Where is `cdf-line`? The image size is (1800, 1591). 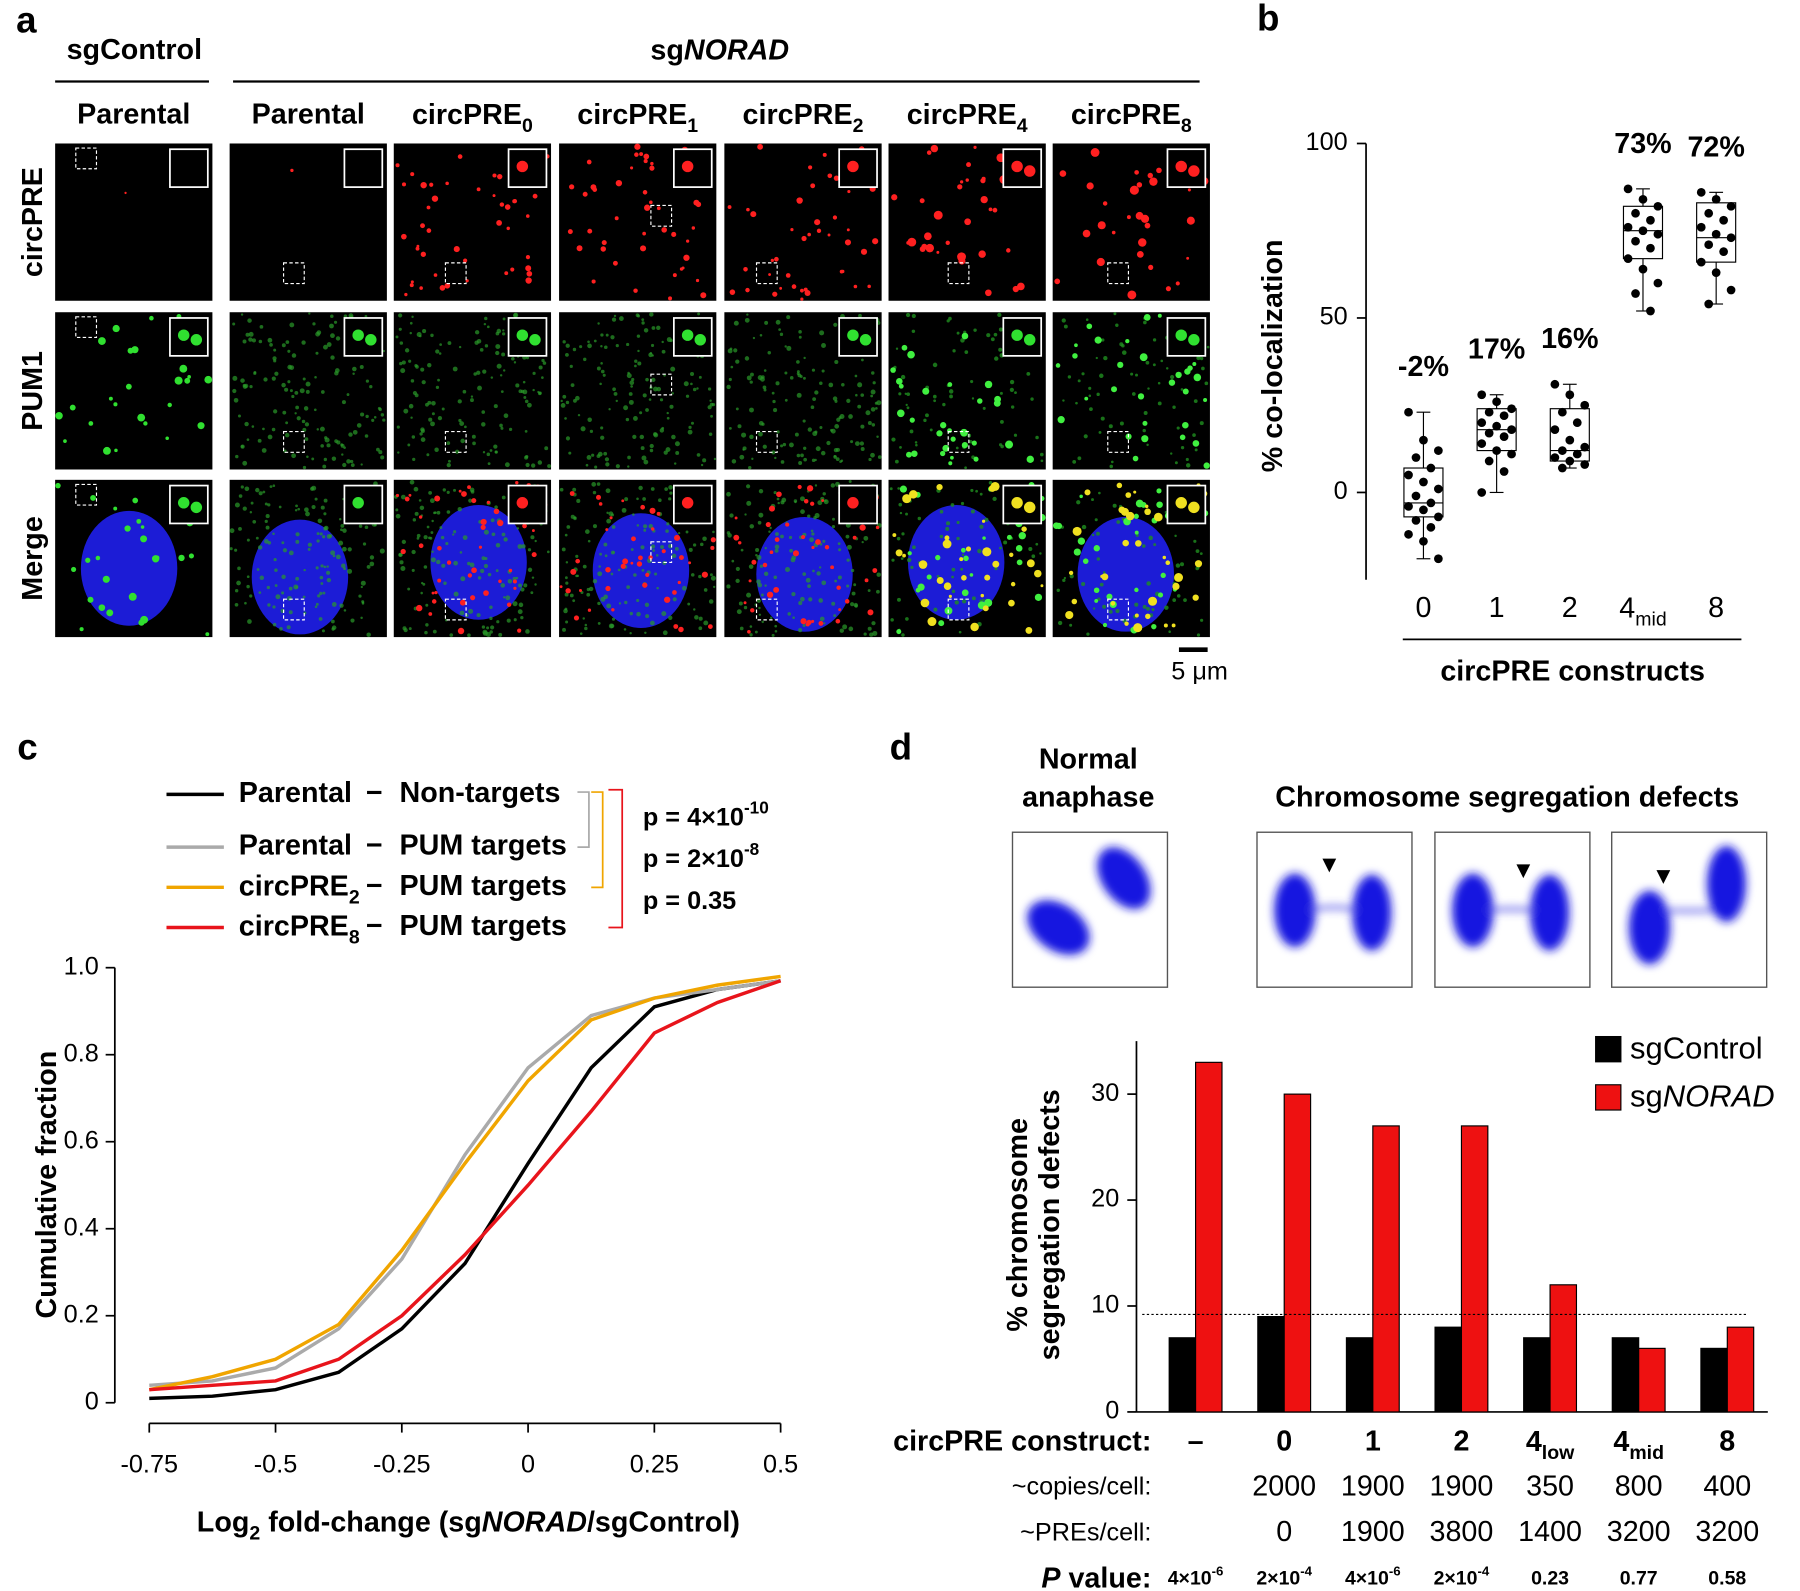 cdf-line is located at coordinates (465, 1183).